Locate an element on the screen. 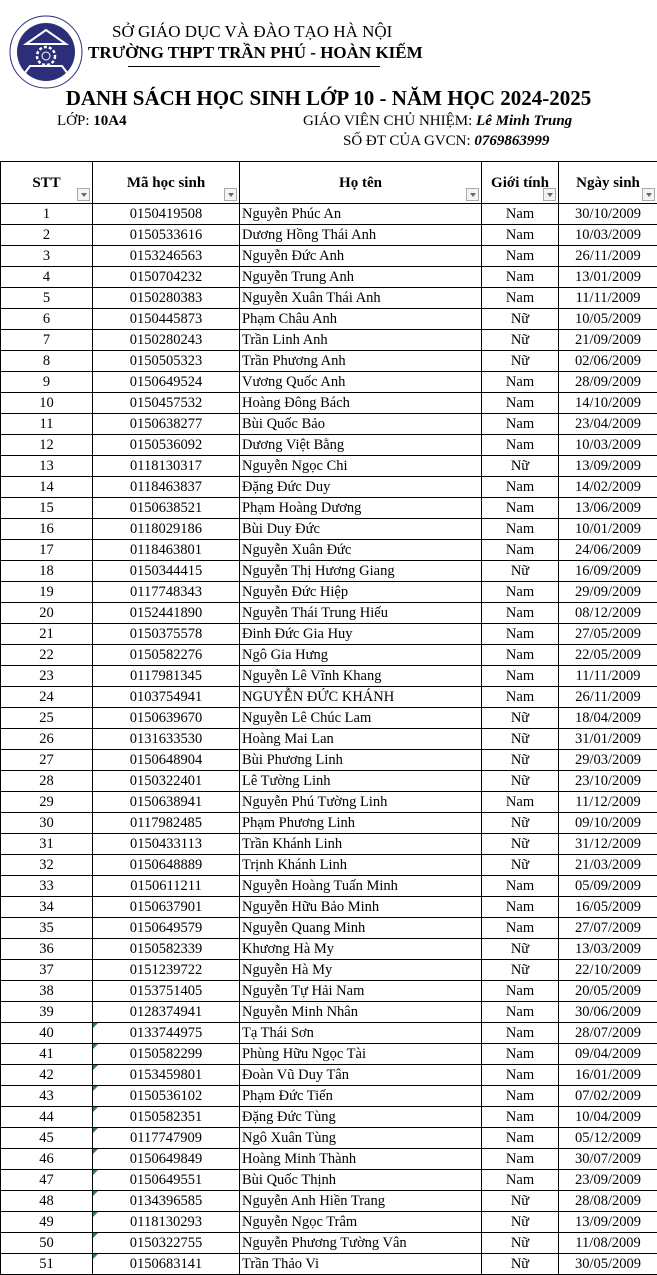  cell-name: Nguyễn Hoàng Tuấn Minh is located at coordinates (360, 886).